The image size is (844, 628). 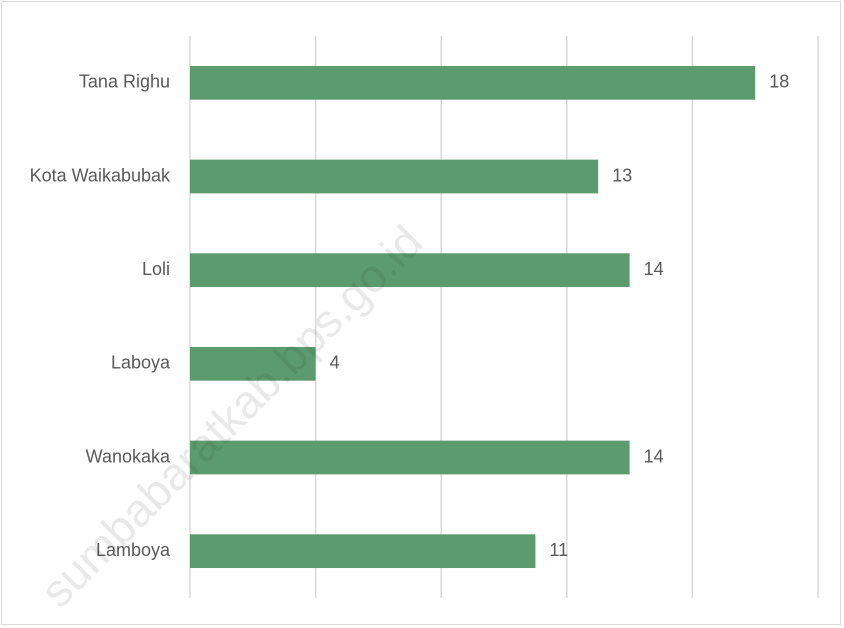 What do you see at coordinates (410, 270) in the screenshot?
I see `bar-loli` at bounding box center [410, 270].